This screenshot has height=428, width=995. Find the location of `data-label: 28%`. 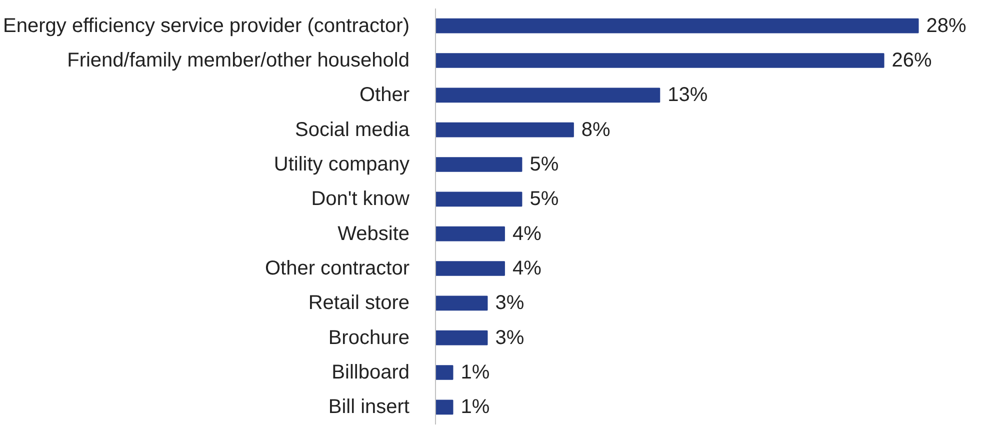

data-label: 28% is located at coordinates (946, 25).